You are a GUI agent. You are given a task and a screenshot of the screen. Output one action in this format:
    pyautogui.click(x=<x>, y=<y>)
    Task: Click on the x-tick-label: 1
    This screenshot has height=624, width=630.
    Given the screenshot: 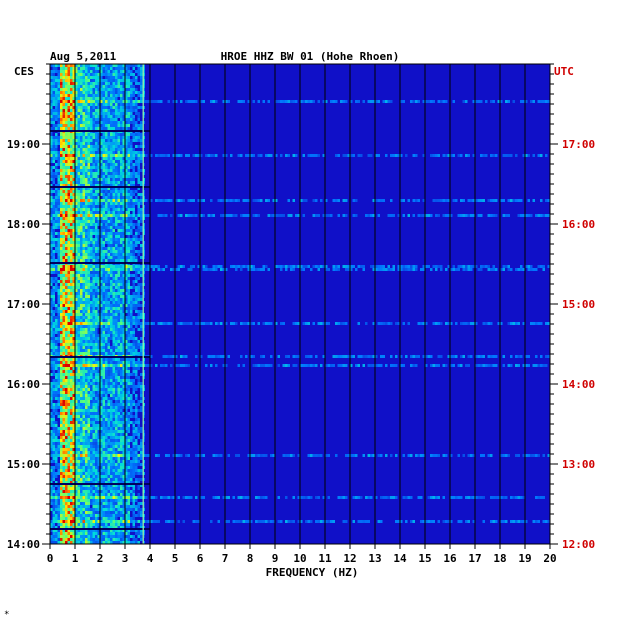 What is the action you would take?
    pyautogui.click(x=75, y=558)
    